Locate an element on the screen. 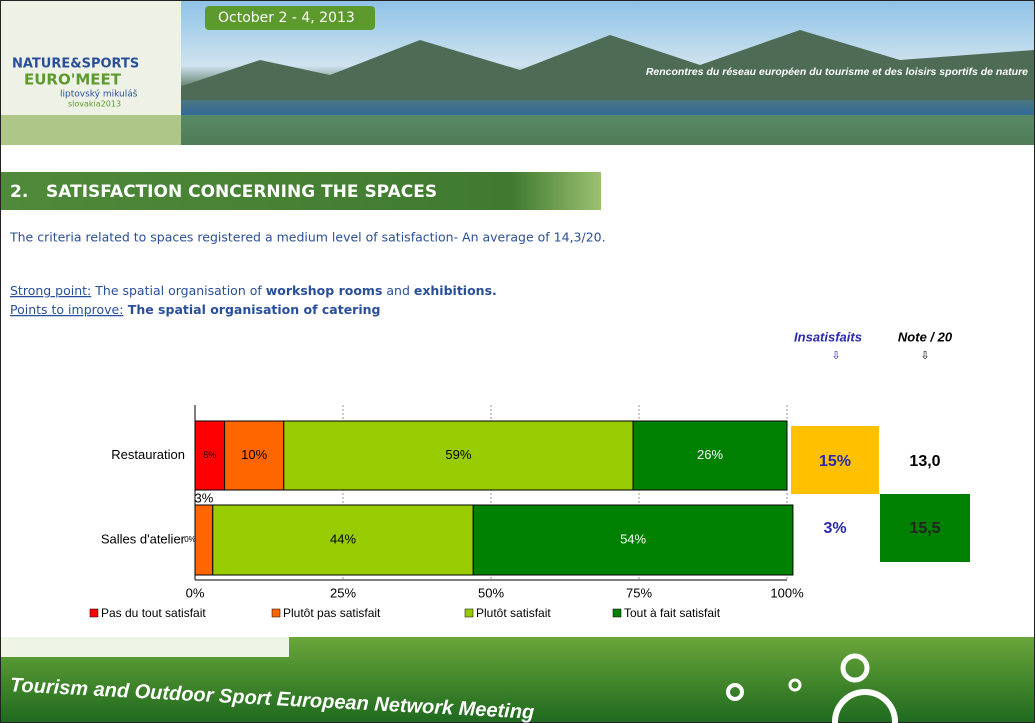 The width and height of the screenshot is (1035, 723). logo-line: liptovský mikuláš is located at coordinates (99, 94).